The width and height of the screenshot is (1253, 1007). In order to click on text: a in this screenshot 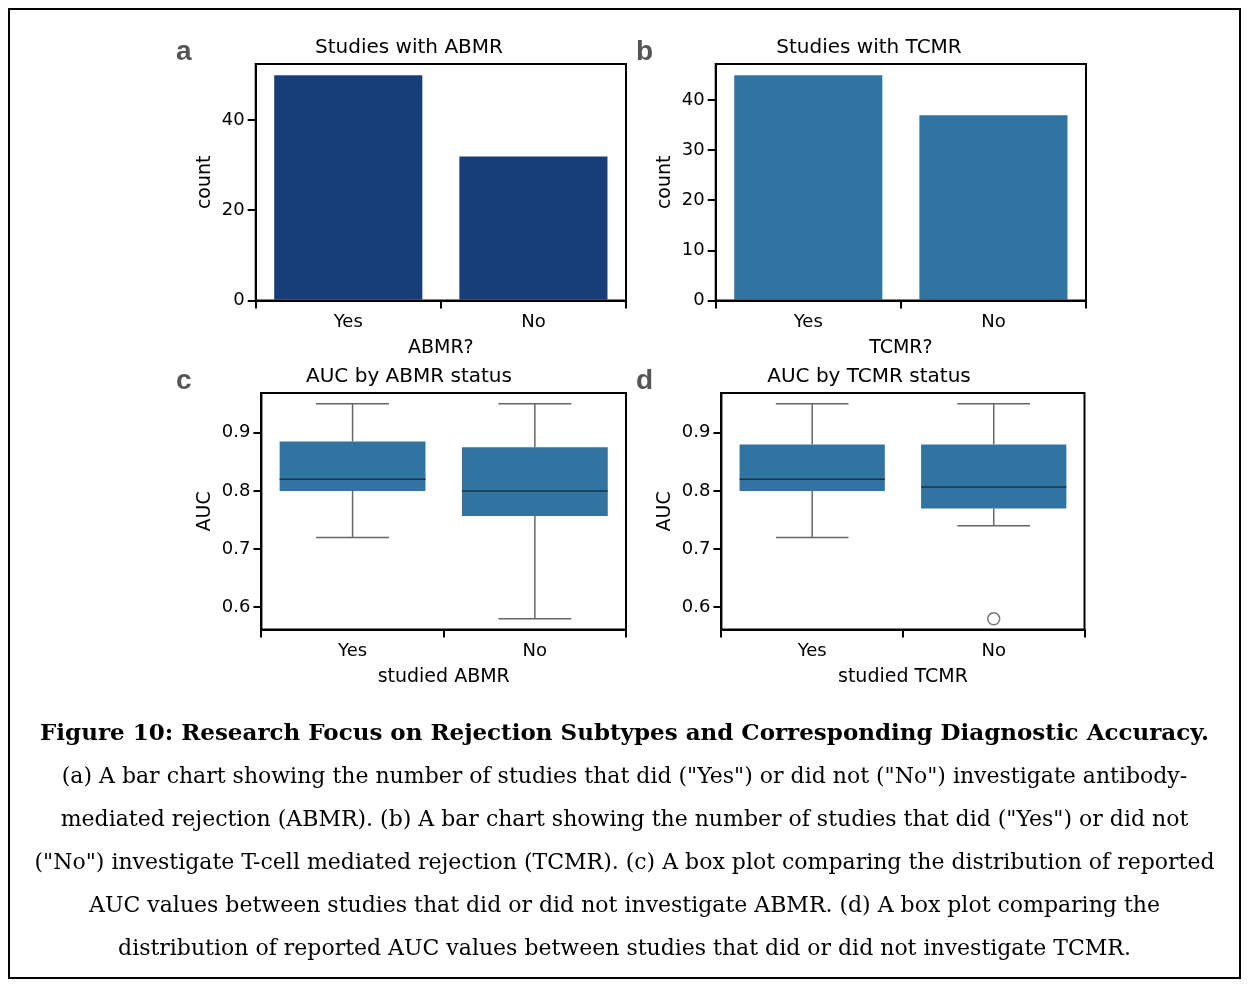, I will do `click(184, 50)`.